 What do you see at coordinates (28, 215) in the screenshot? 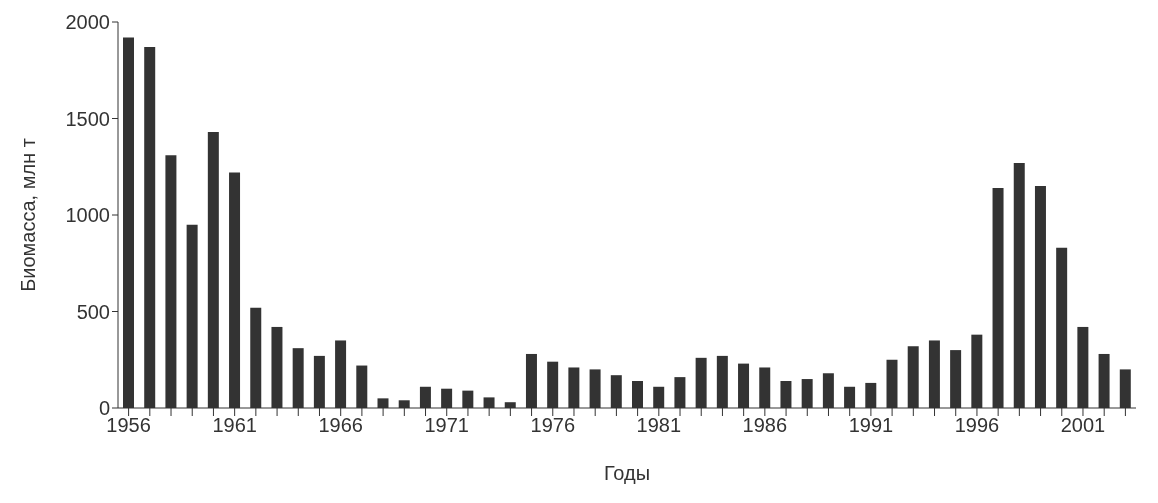
I see `y-axis-title: Биомасса, млн т` at bounding box center [28, 215].